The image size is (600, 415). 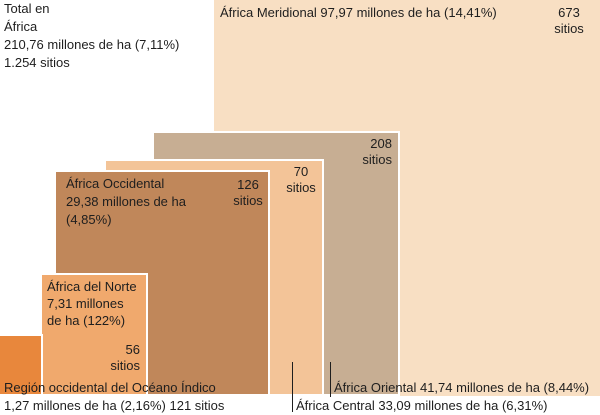 What do you see at coordinates (377, 151) in the screenshot?
I see `sites-africa-oriental: 208 sitios` at bounding box center [377, 151].